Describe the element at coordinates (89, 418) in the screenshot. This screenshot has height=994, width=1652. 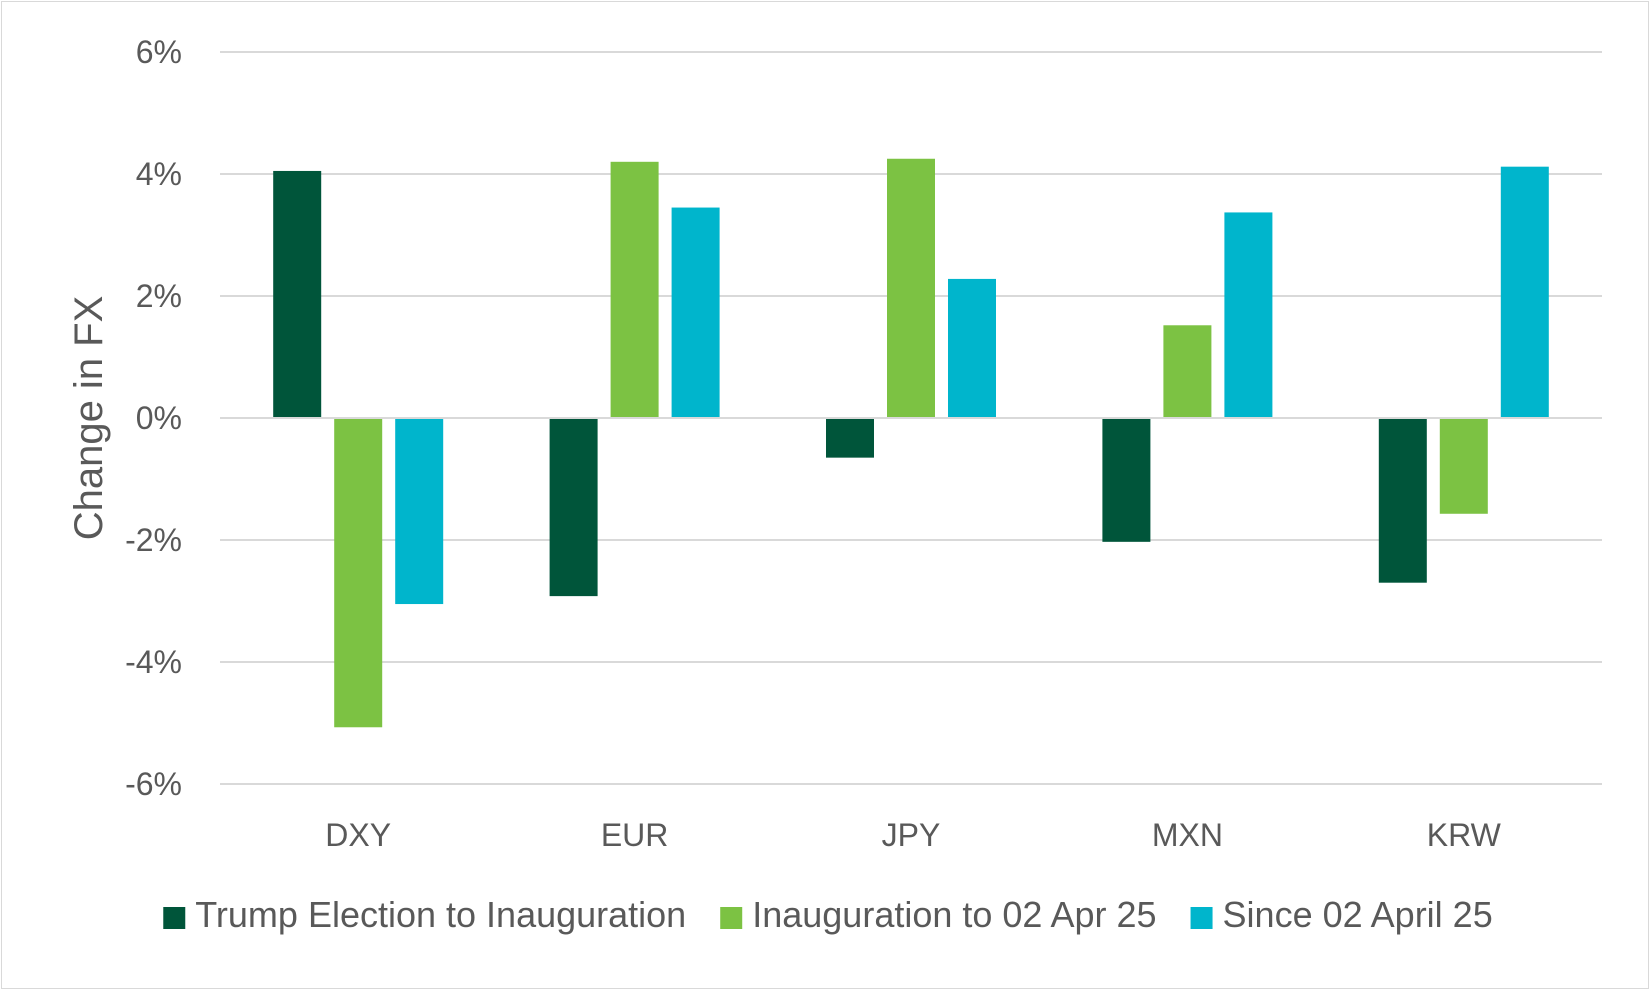
I see `y-axis-title: Change in FX` at that location.